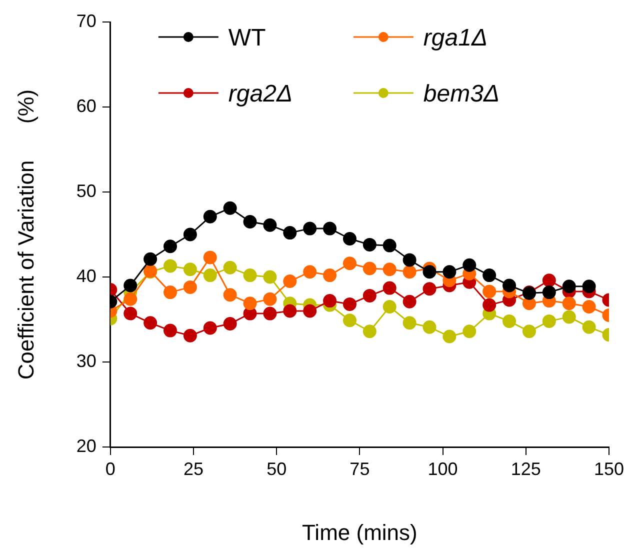 This screenshot has height=559, width=628. I want to click on x-tick-label: 100, so click(443, 468).